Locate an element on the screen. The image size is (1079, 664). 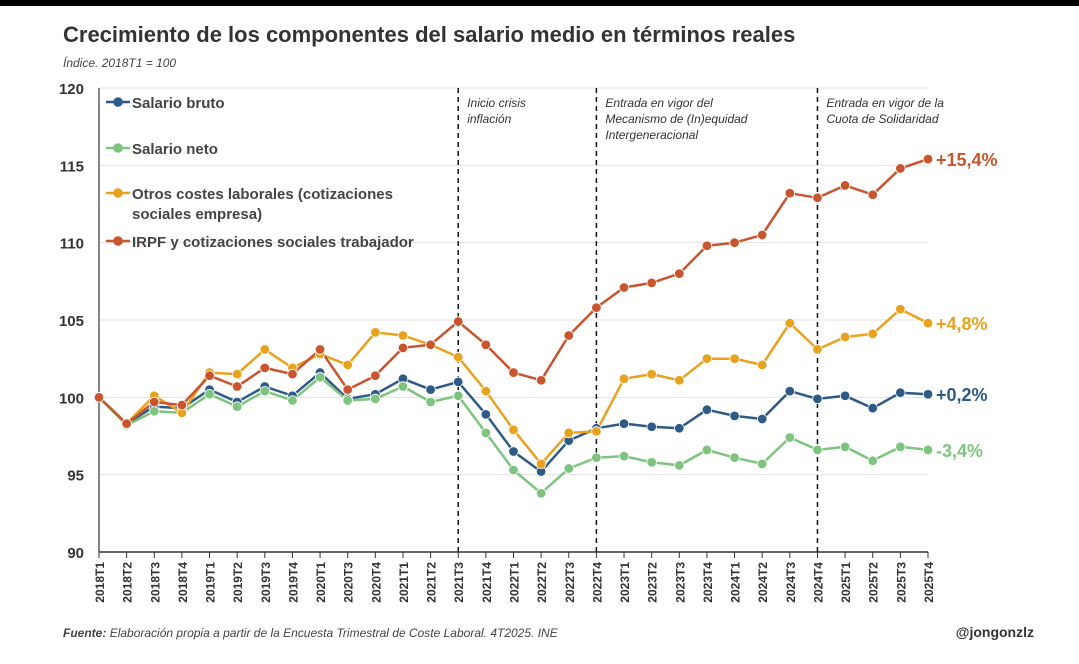
x-tick-label: 2020T1 is located at coordinates (321, 582).